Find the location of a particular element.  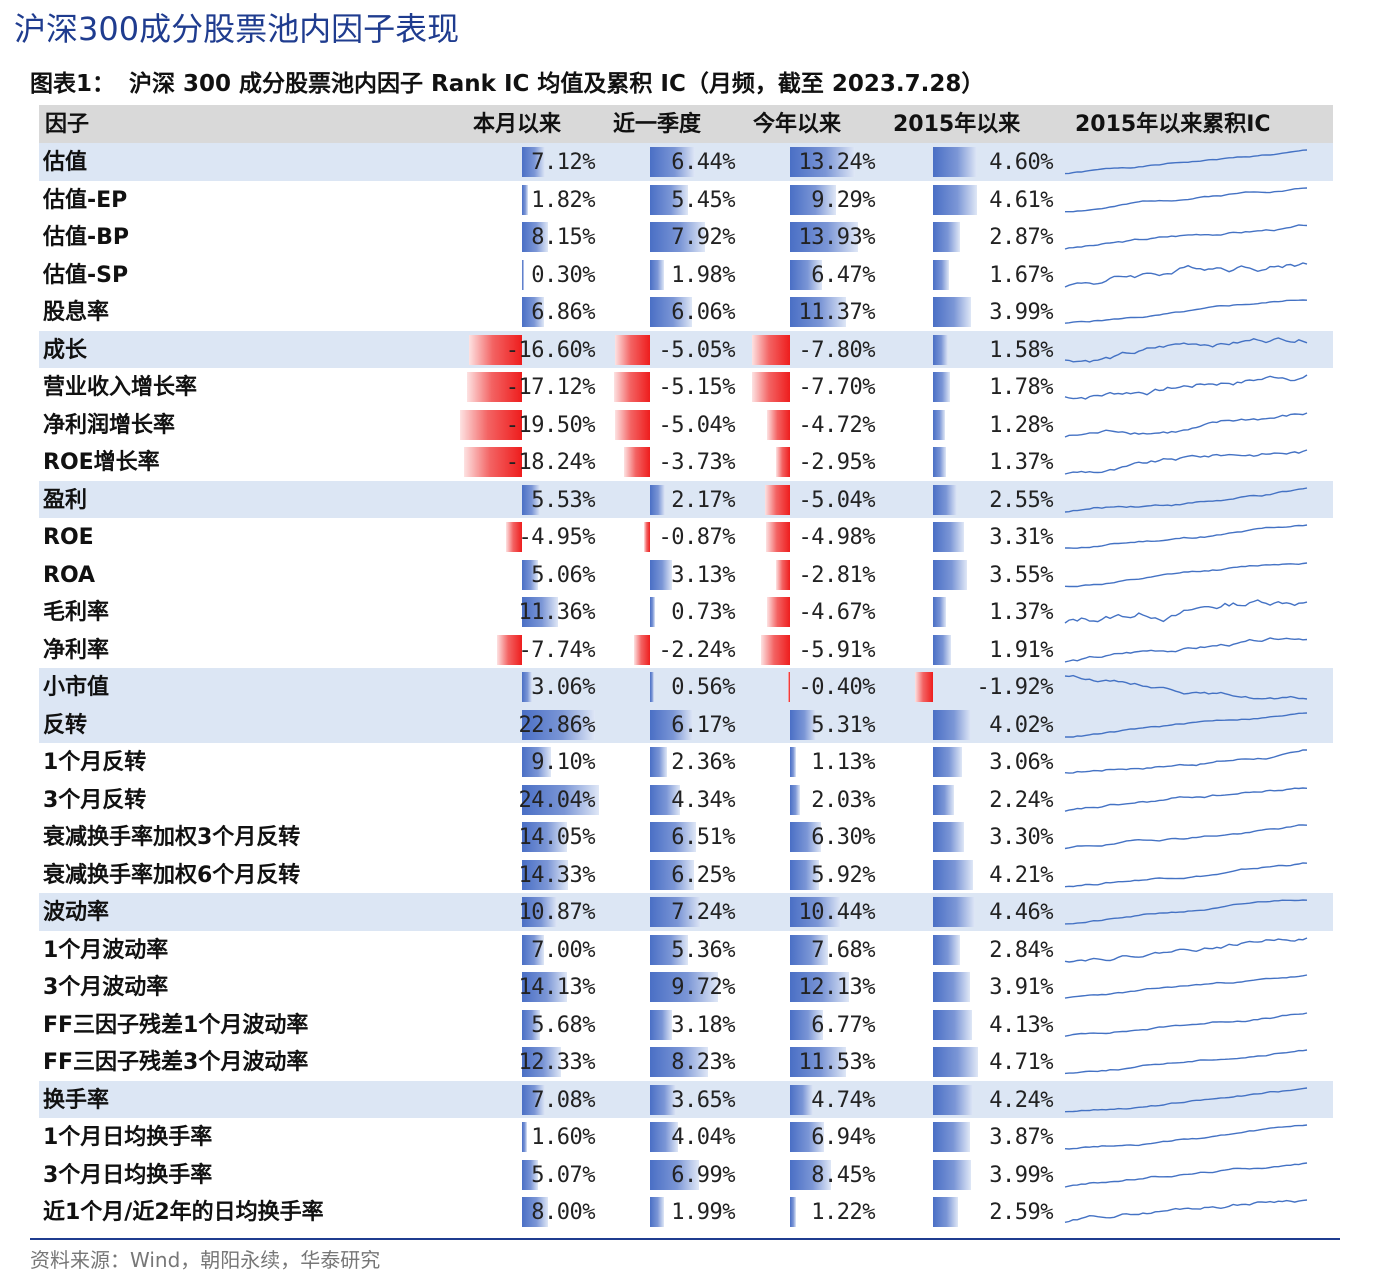

value-cell: 6.86% is located at coordinates (529, 312).